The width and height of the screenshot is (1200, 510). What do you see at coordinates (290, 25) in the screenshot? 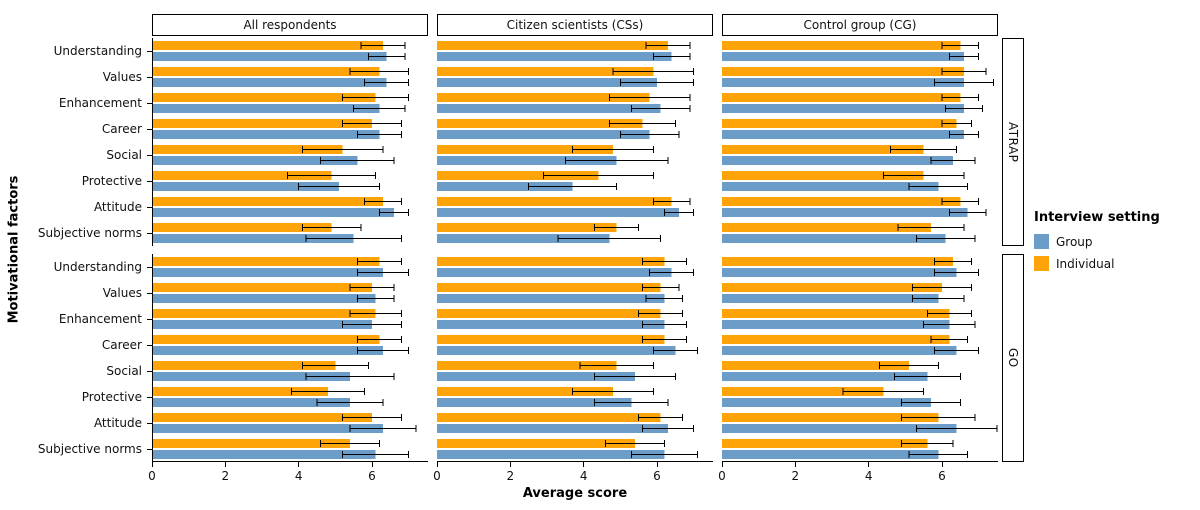
I see `col-facet-strip-1: All respondents` at bounding box center [290, 25].